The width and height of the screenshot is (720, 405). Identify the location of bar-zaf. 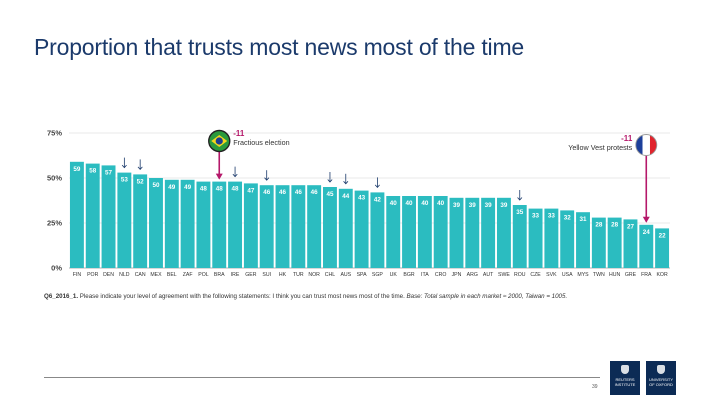
(187, 223).